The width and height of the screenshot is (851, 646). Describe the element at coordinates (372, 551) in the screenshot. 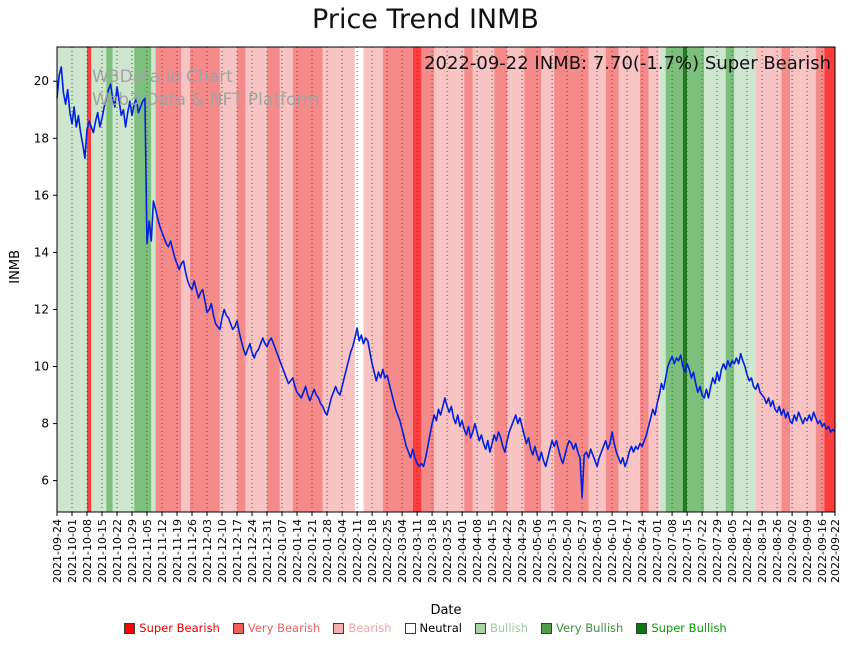

I see `x-tick-label: 2022-02-18` at that location.